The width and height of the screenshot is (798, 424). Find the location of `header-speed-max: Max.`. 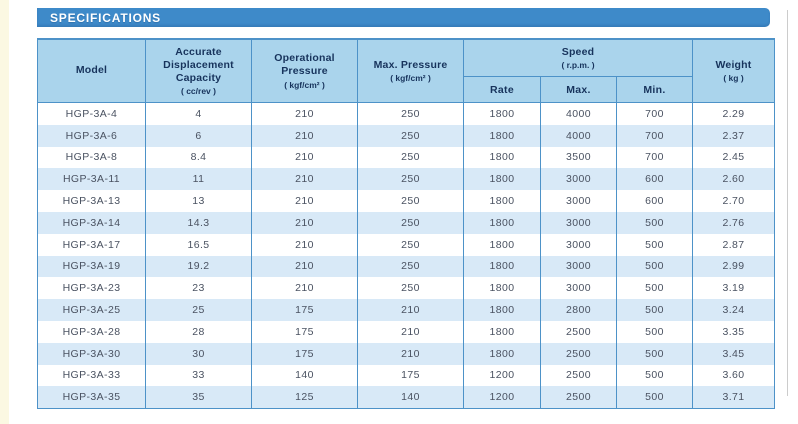

header-speed-max: Max. is located at coordinates (578, 89).